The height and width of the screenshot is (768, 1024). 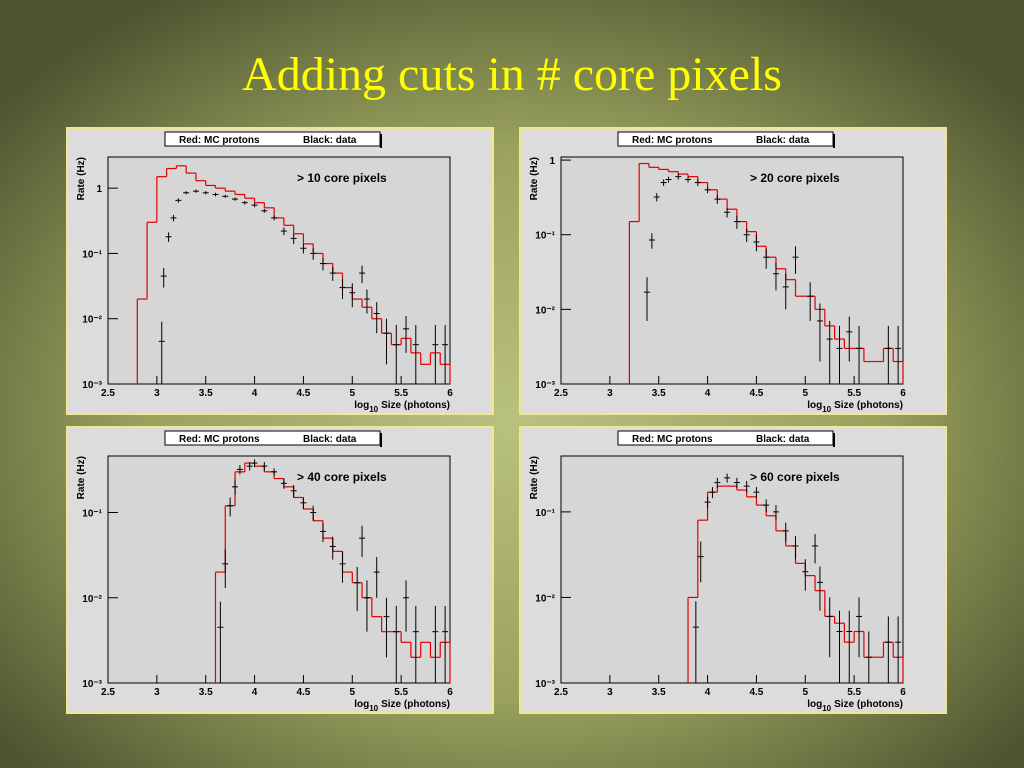 I want to click on plot-area, so click(x=279, y=569).